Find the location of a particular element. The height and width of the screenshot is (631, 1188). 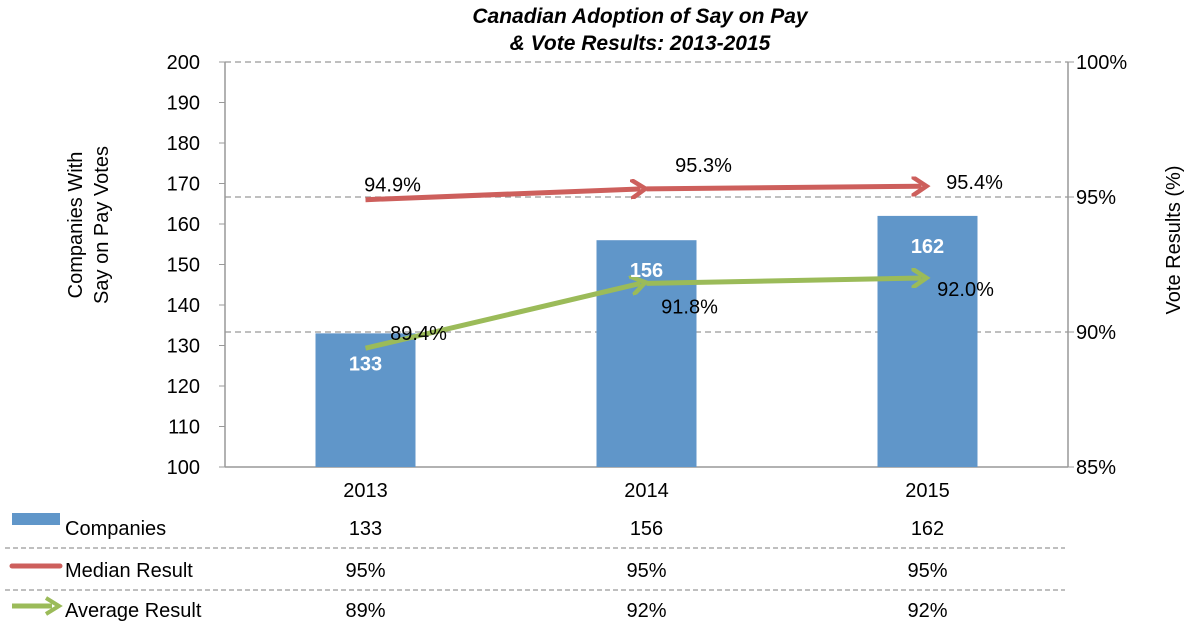

y2-axis-label: Vote Results (%) is located at coordinates (1174, 240).